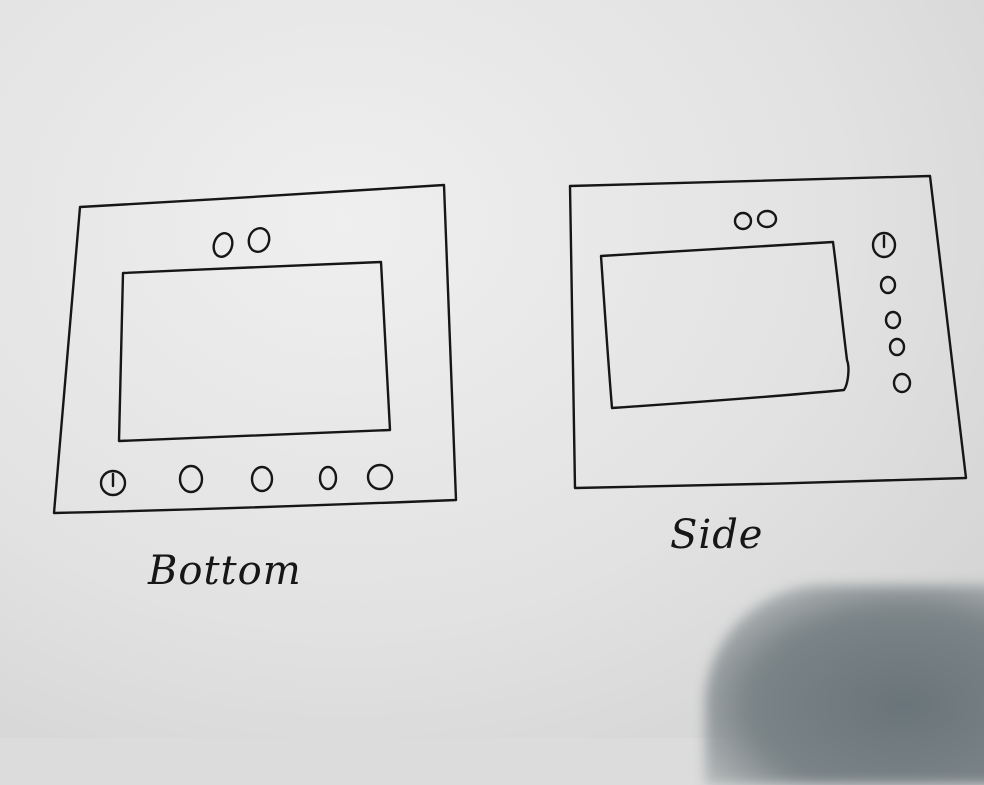  I want to click on side-caption: Side, so click(717, 535).